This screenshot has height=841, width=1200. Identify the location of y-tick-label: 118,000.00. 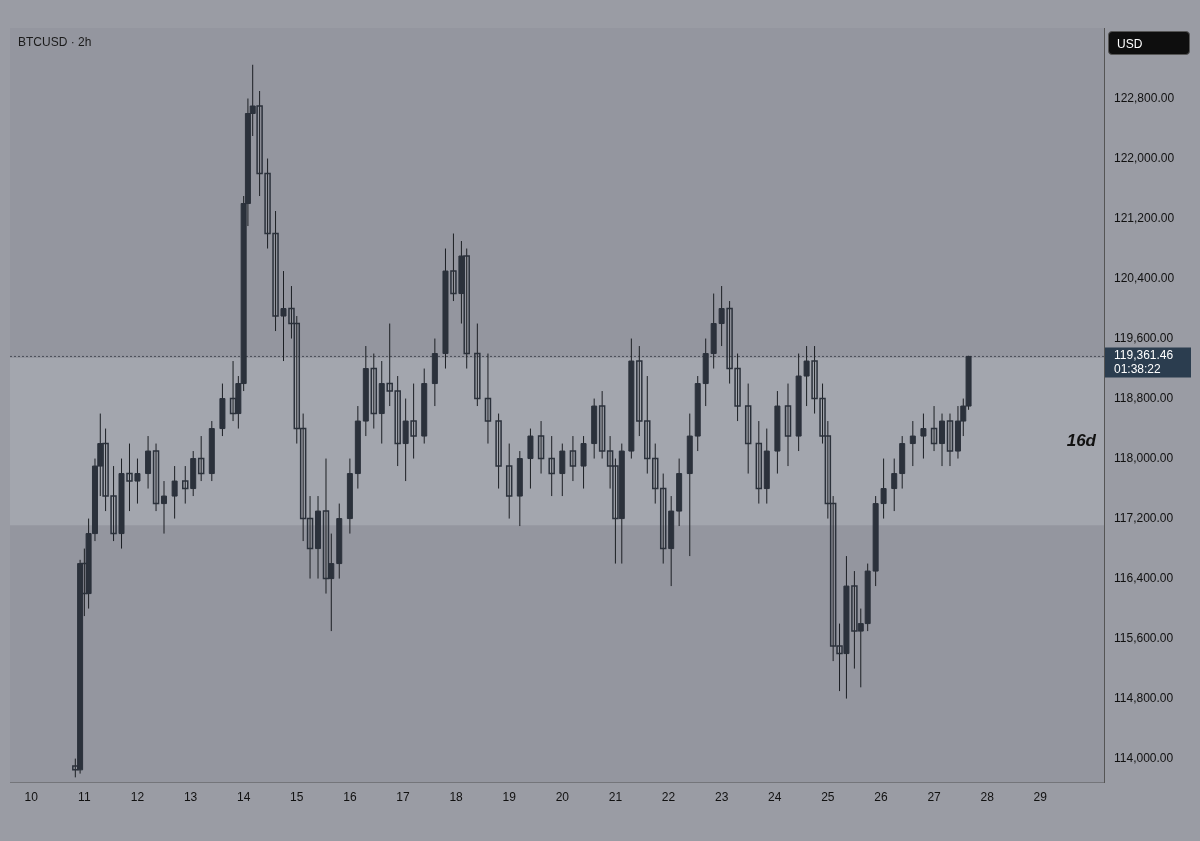
(1144, 457).